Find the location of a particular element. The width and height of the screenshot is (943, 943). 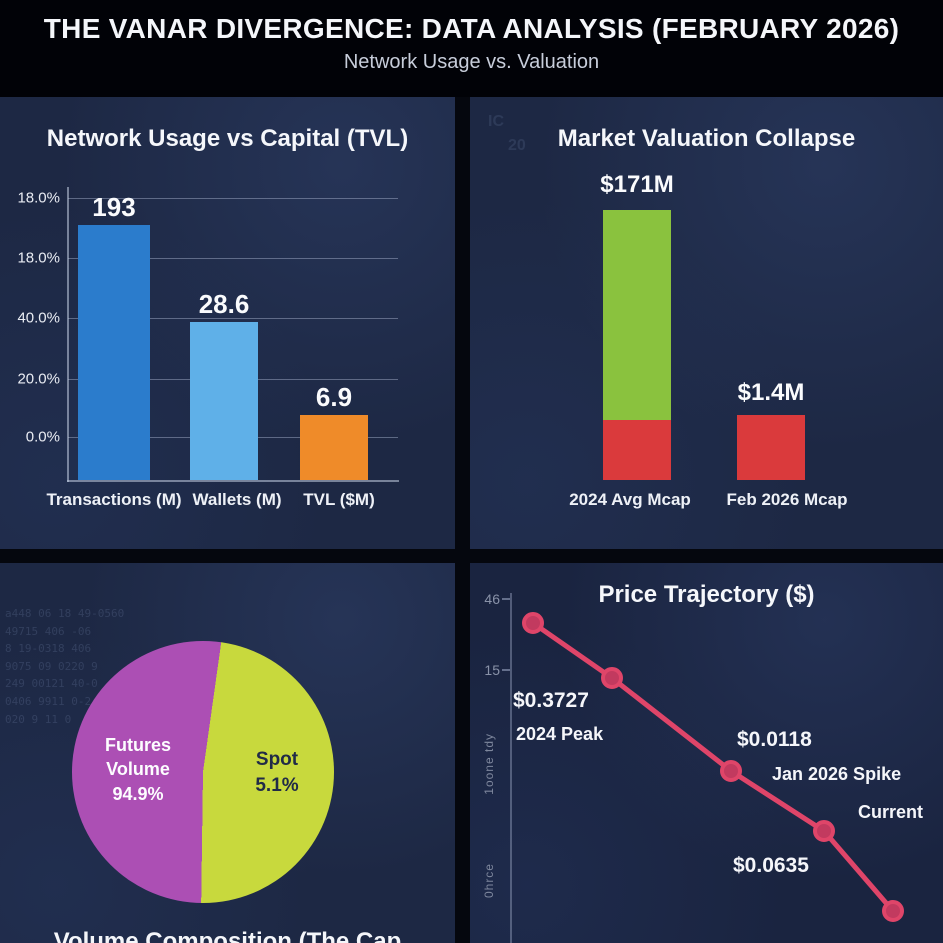

y-axis-tick: 0.0% is located at coordinates (42, 437).